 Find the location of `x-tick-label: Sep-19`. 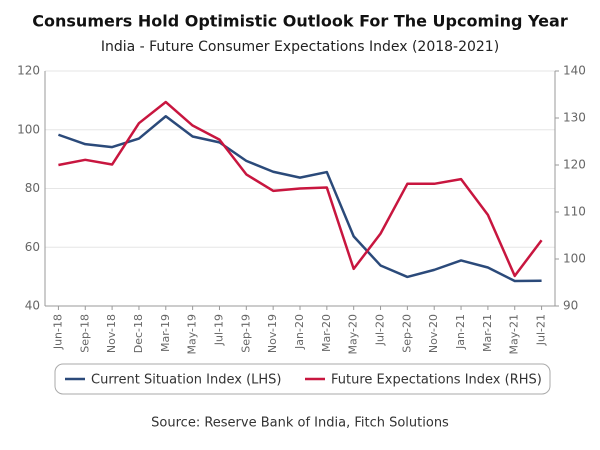

x-tick-label: Sep-19 is located at coordinates (245, 333).